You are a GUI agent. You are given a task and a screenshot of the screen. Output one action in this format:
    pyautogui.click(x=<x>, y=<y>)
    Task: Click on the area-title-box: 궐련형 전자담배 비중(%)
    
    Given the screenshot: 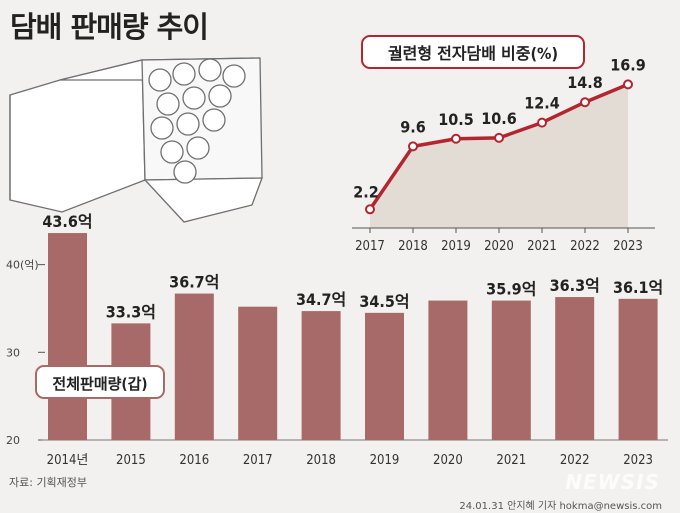 What is the action you would take?
    pyautogui.click(x=473, y=52)
    